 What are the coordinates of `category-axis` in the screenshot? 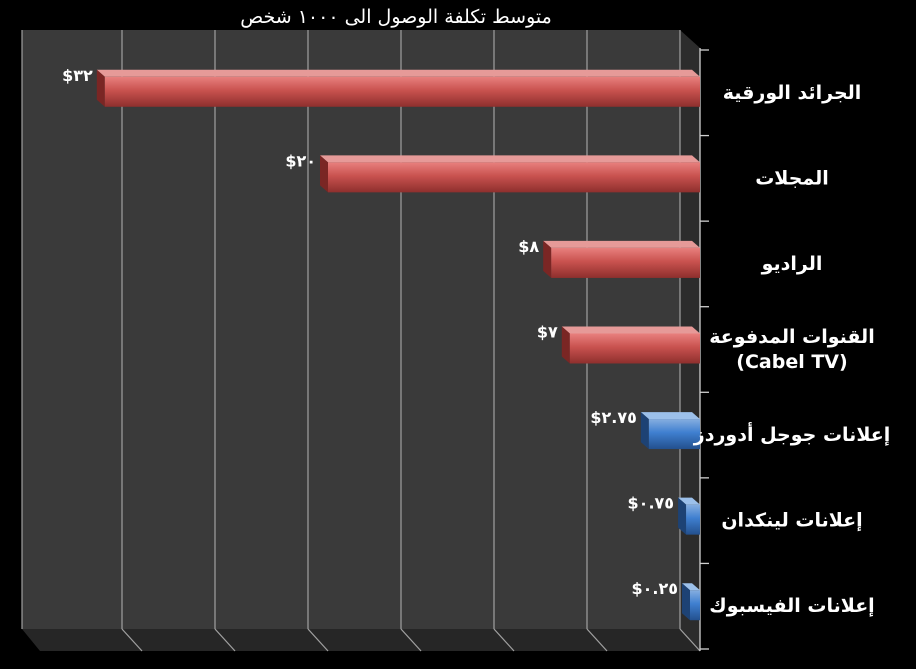 It's located at (704, 349).